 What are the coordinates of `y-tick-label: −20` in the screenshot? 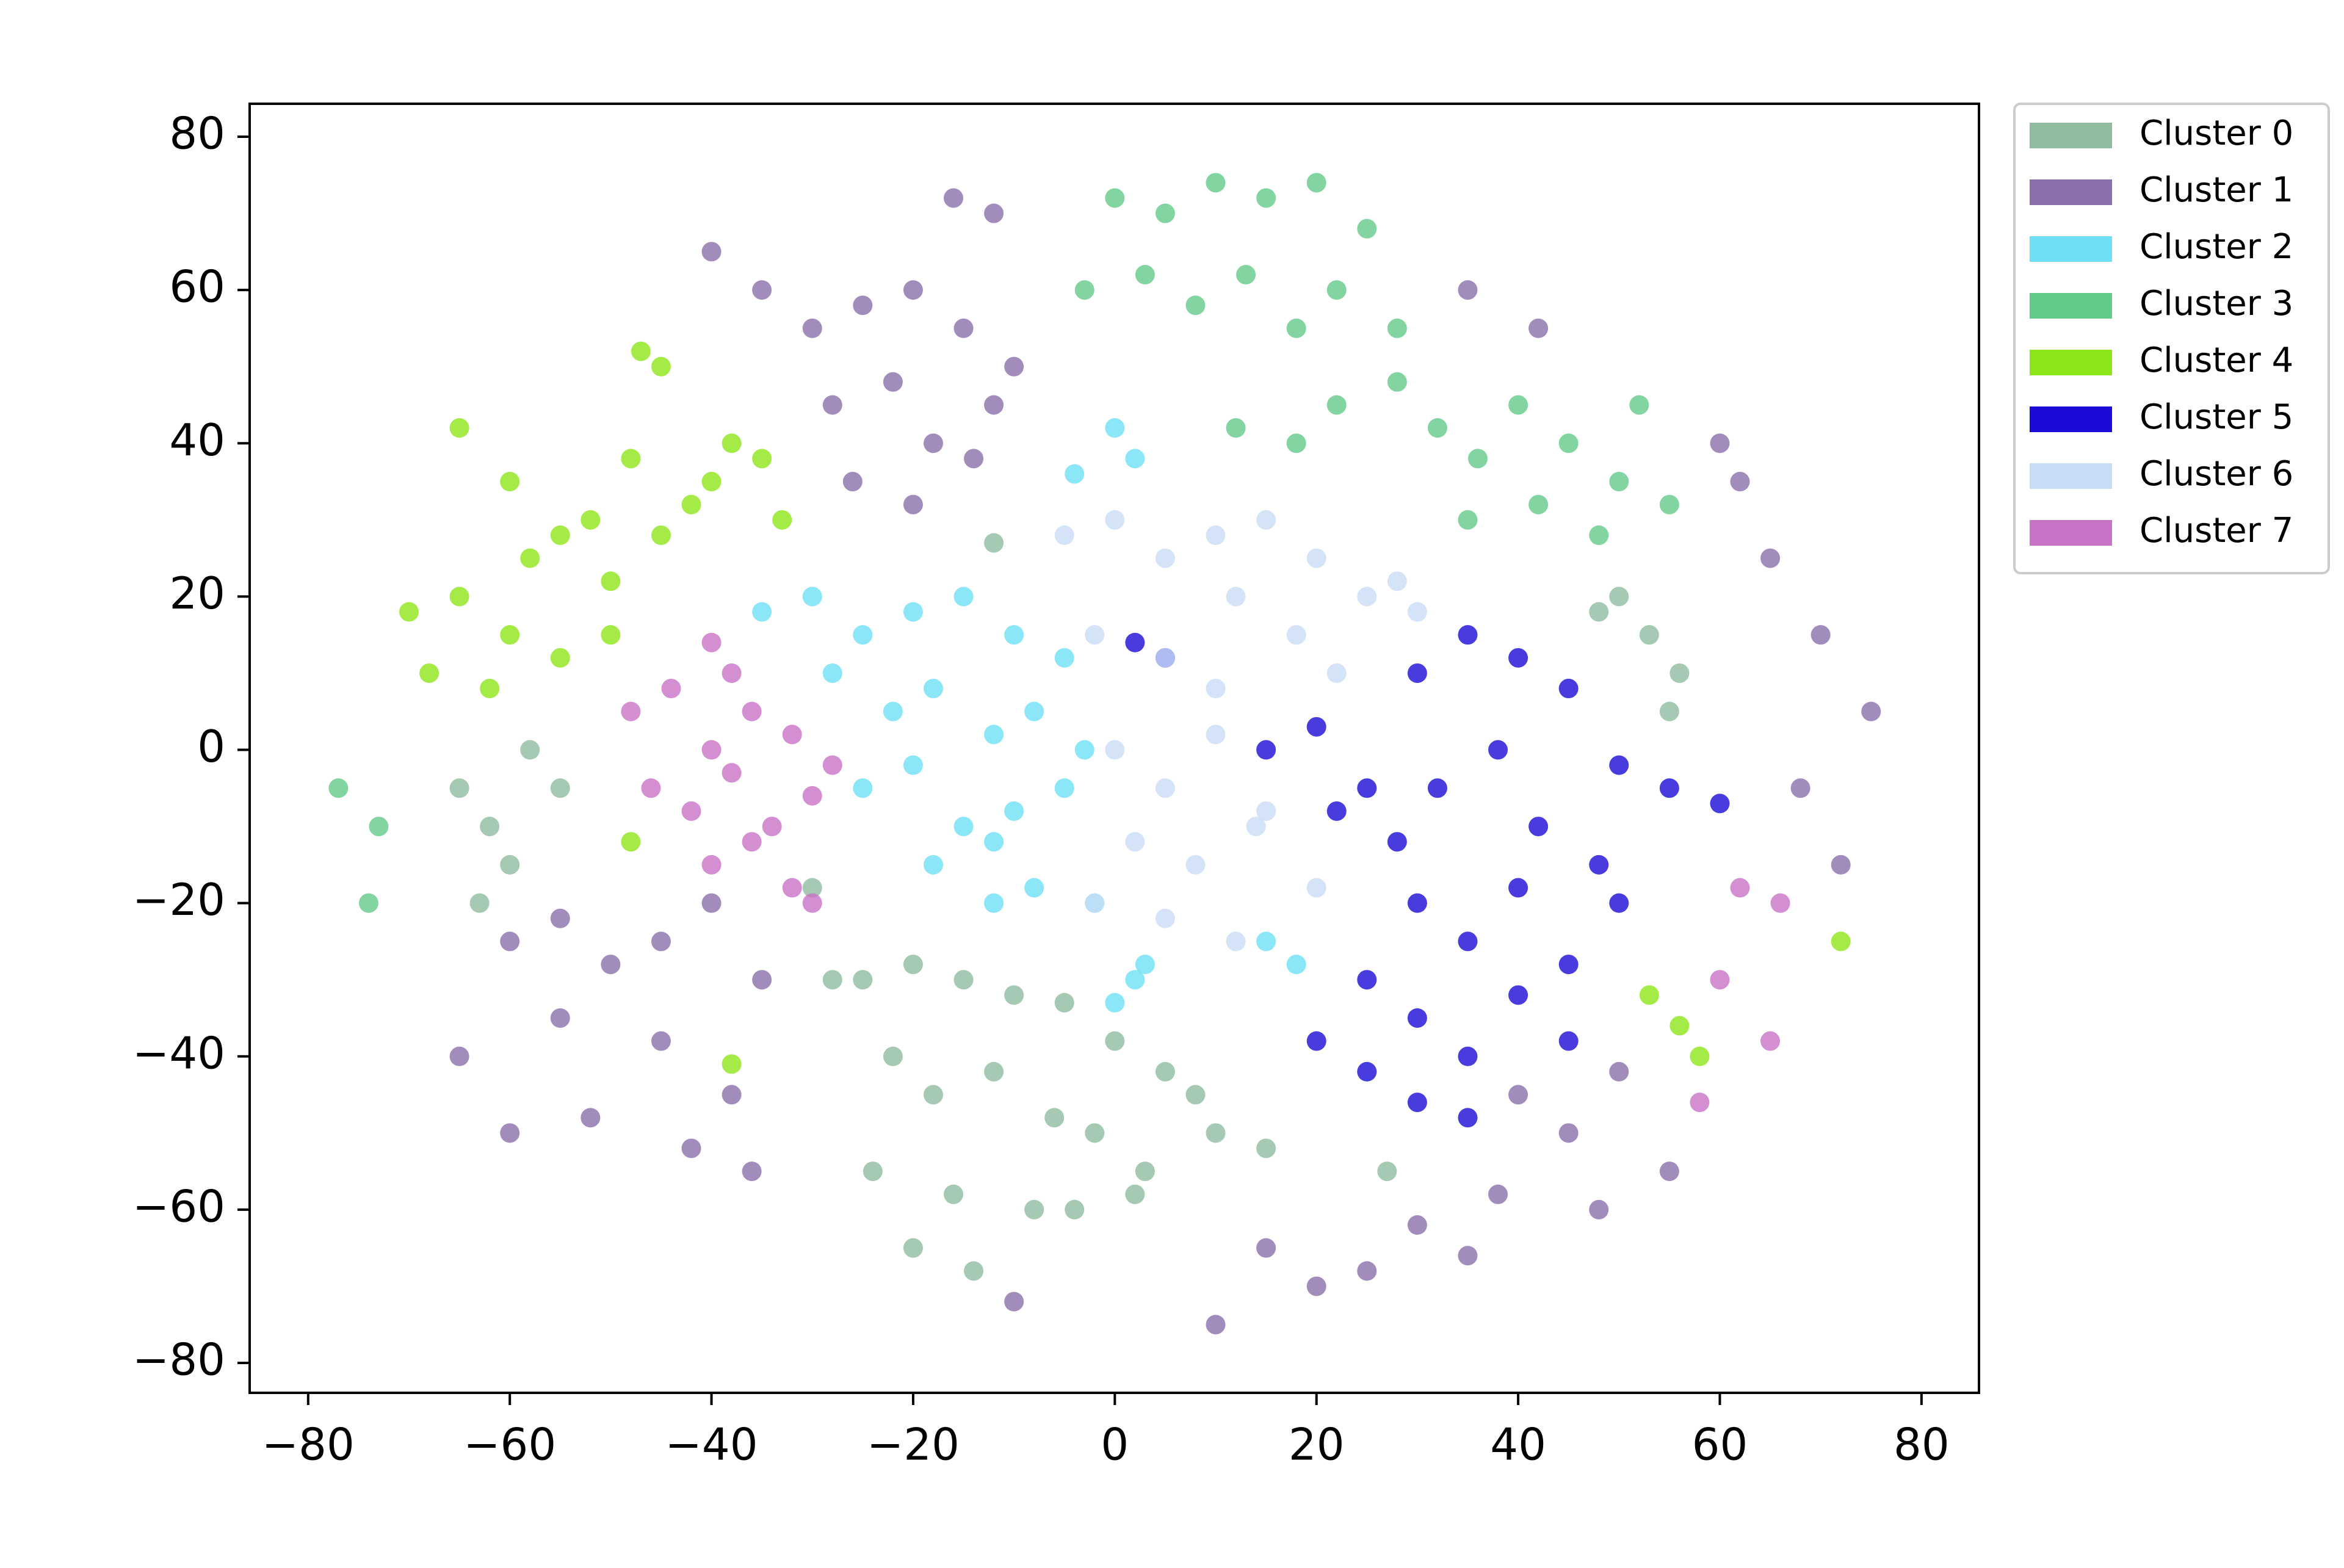 It's located at (178, 899).